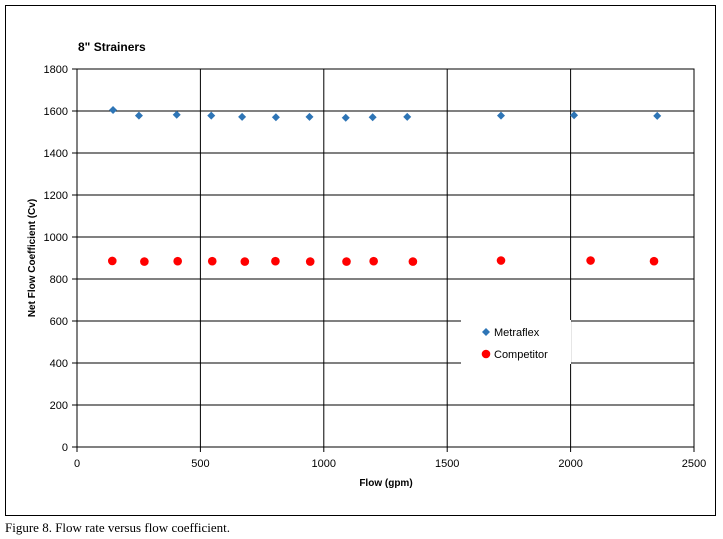  What do you see at coordinates (56, 112) in the screenshot?
I see `y-tick-label: 1600` at bounding box center [56, 112].